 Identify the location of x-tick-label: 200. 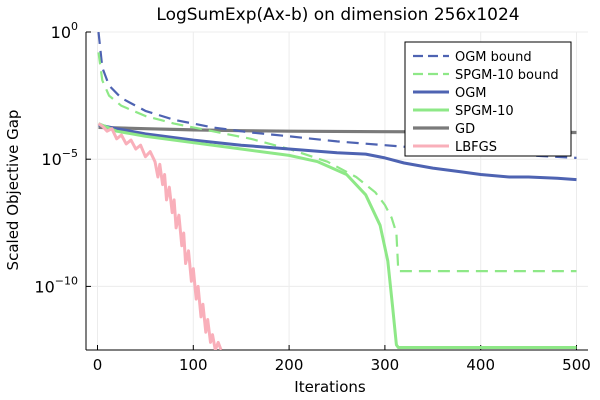
(289, 365).